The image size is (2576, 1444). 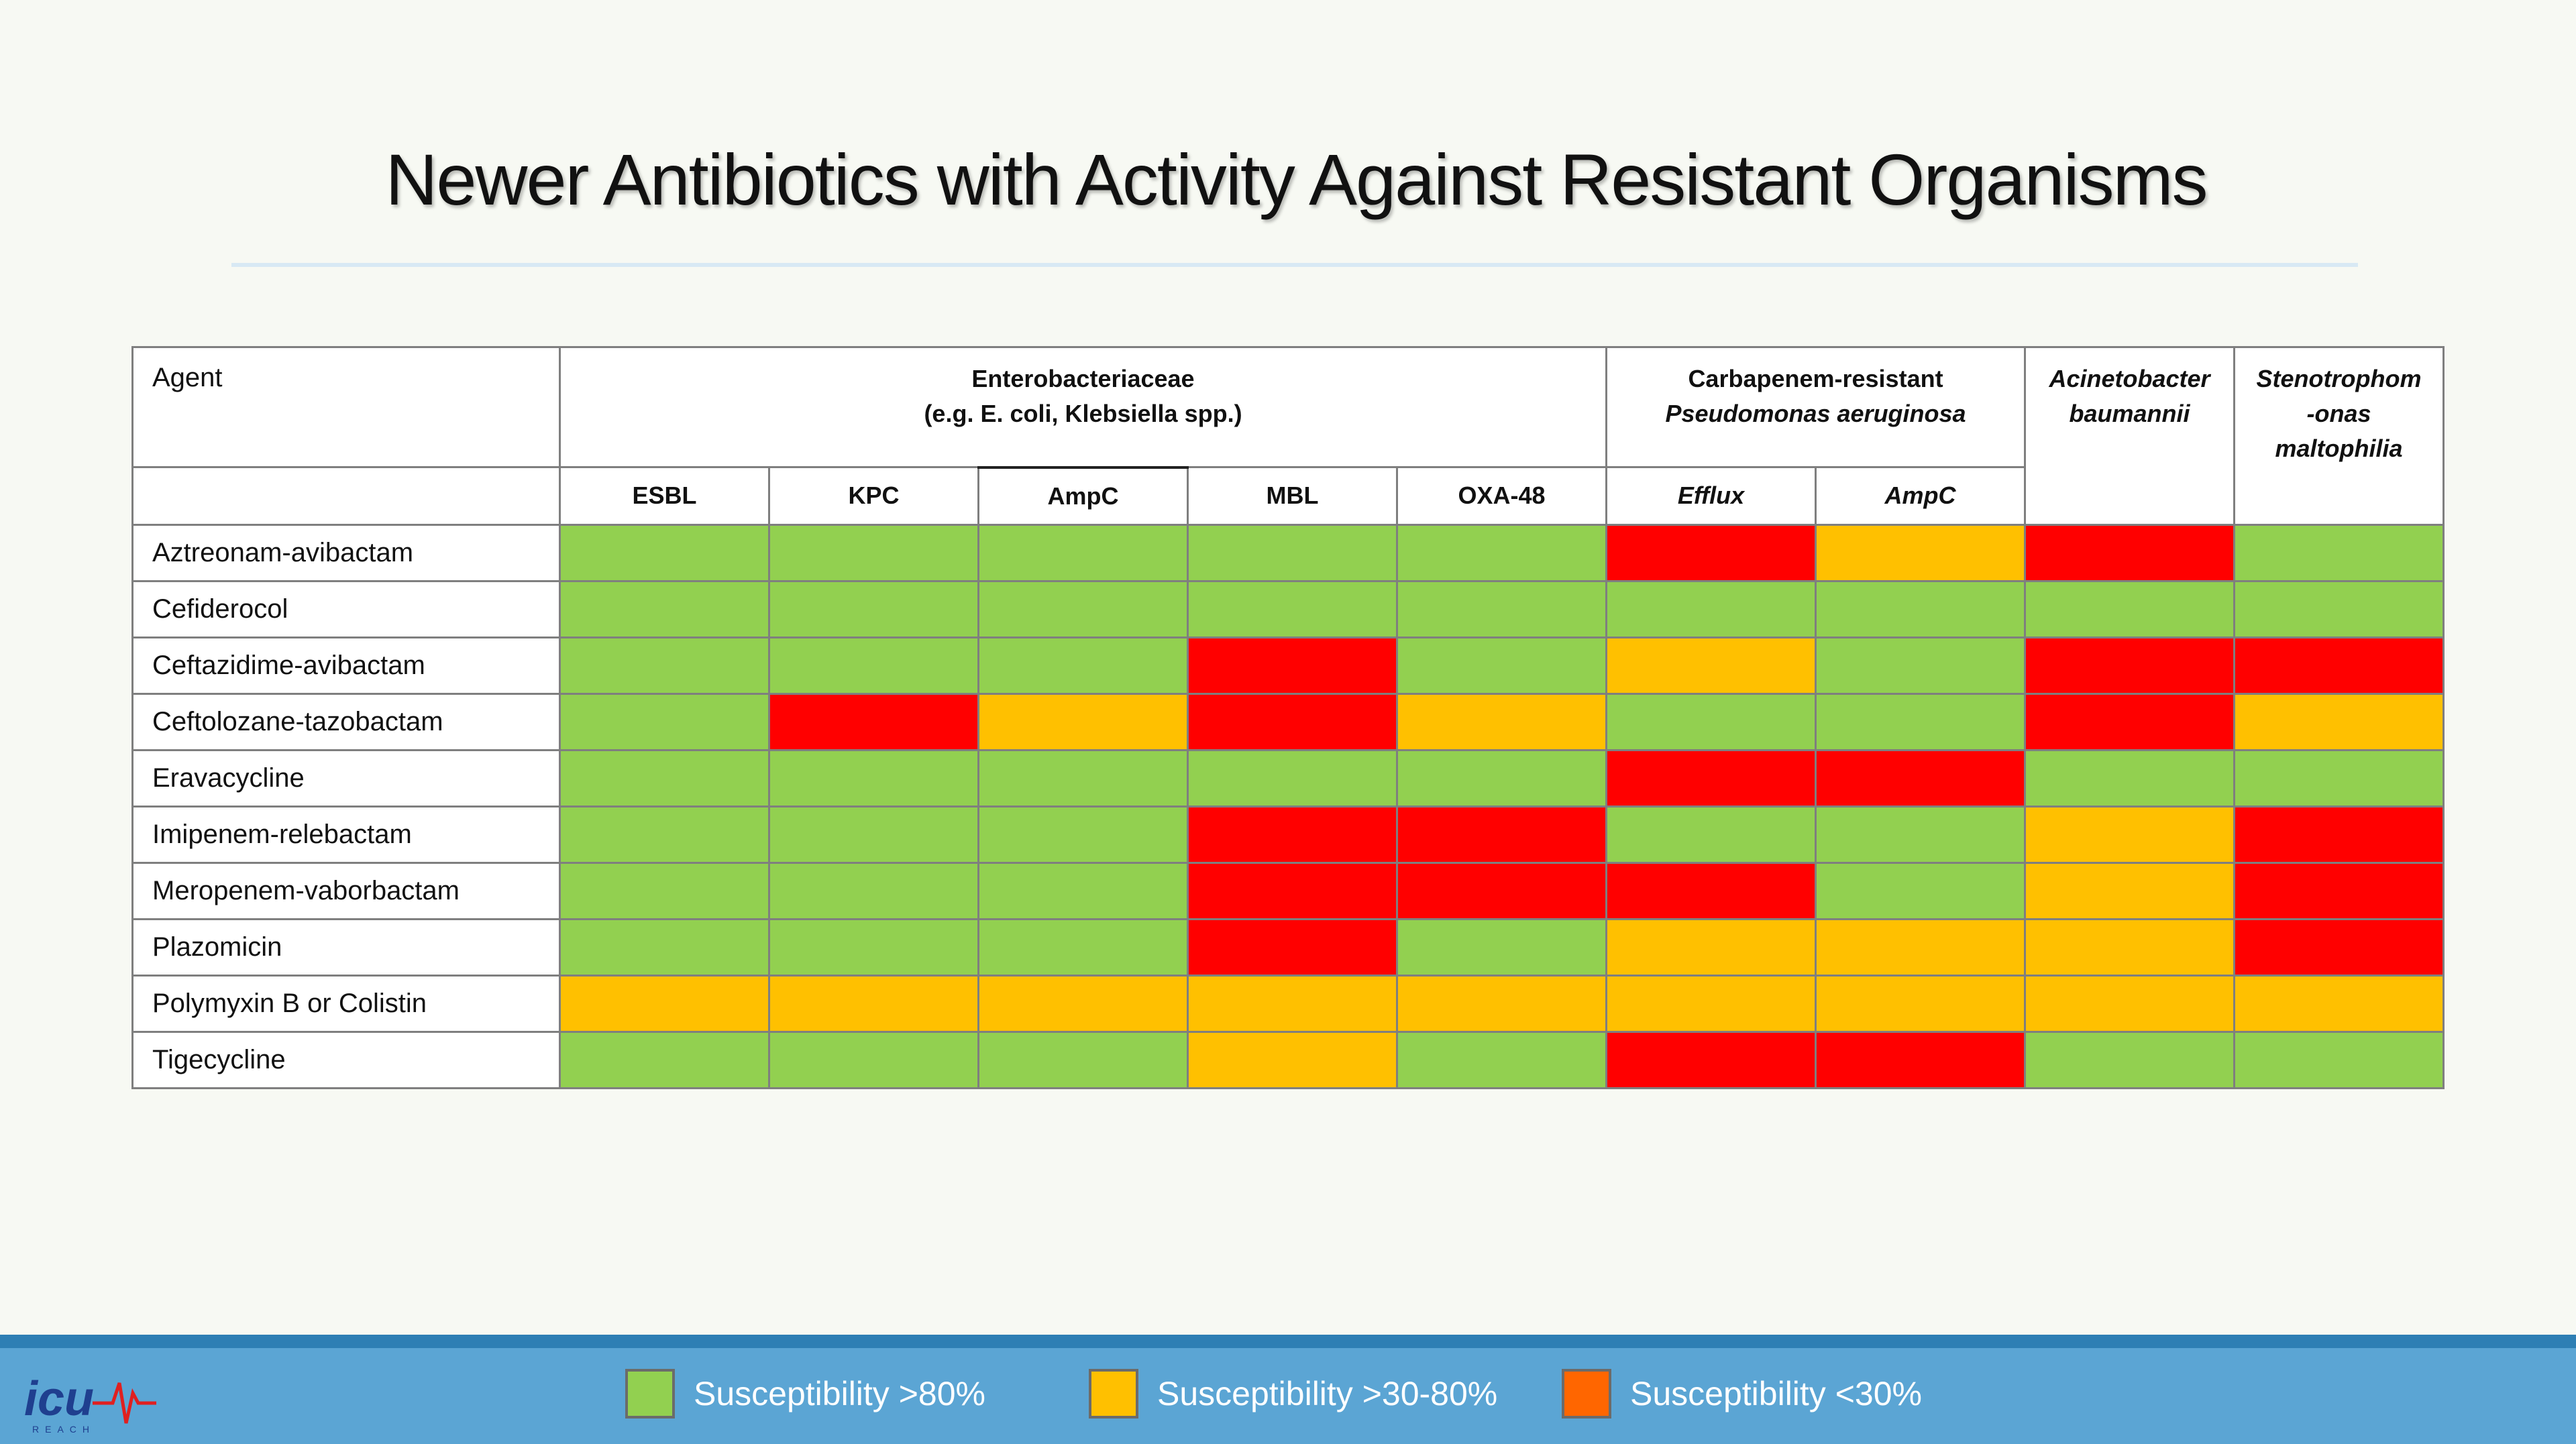 I want to click on agent-name: Cefiderocol, so click(x=346, y=608).